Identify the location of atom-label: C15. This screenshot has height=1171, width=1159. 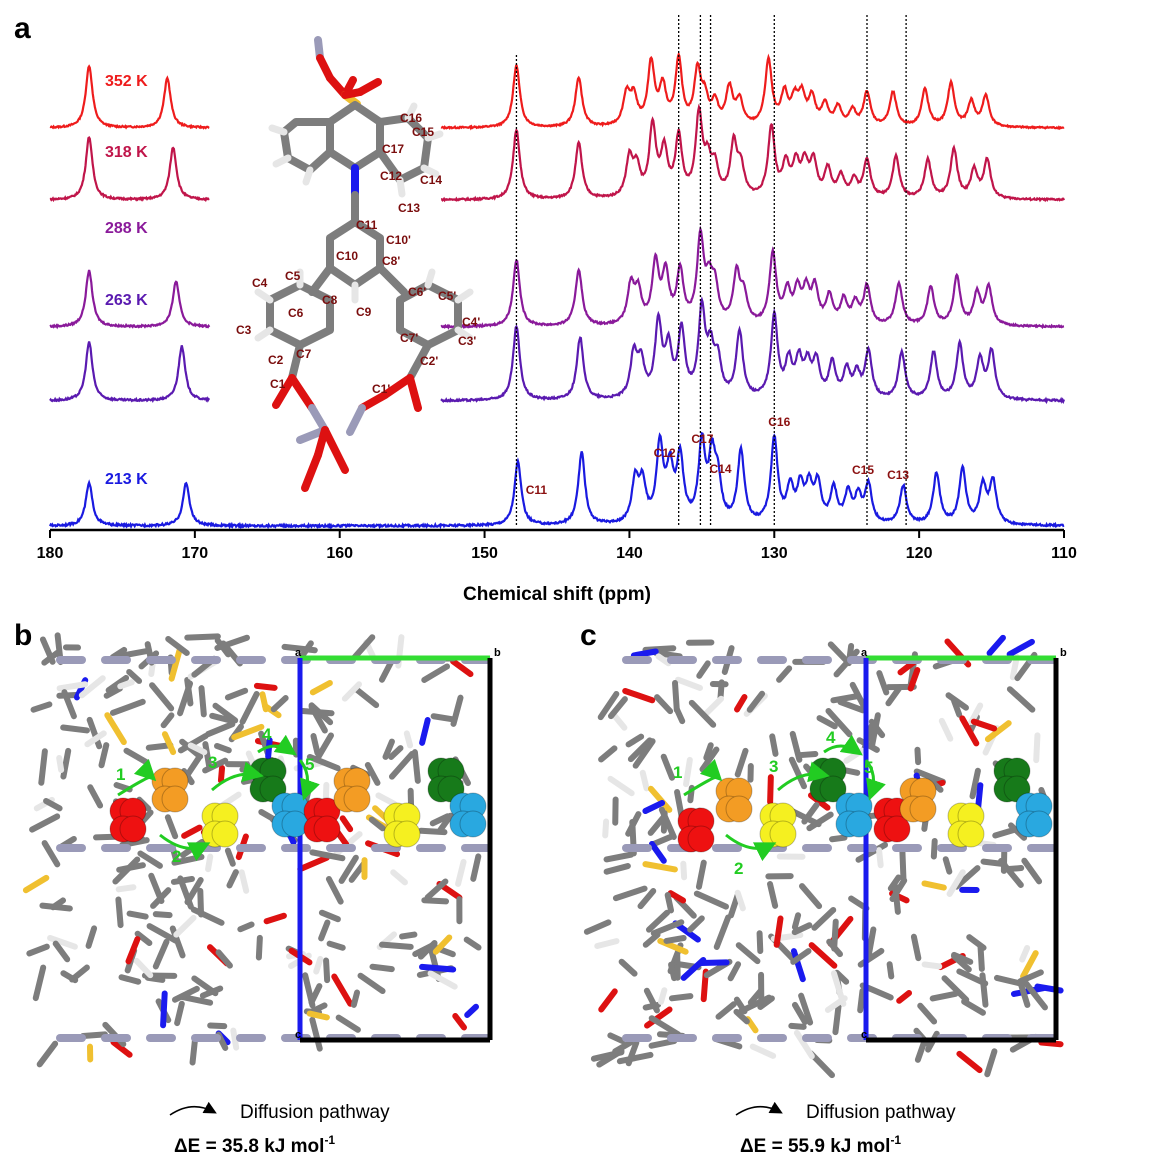
(423, 132).